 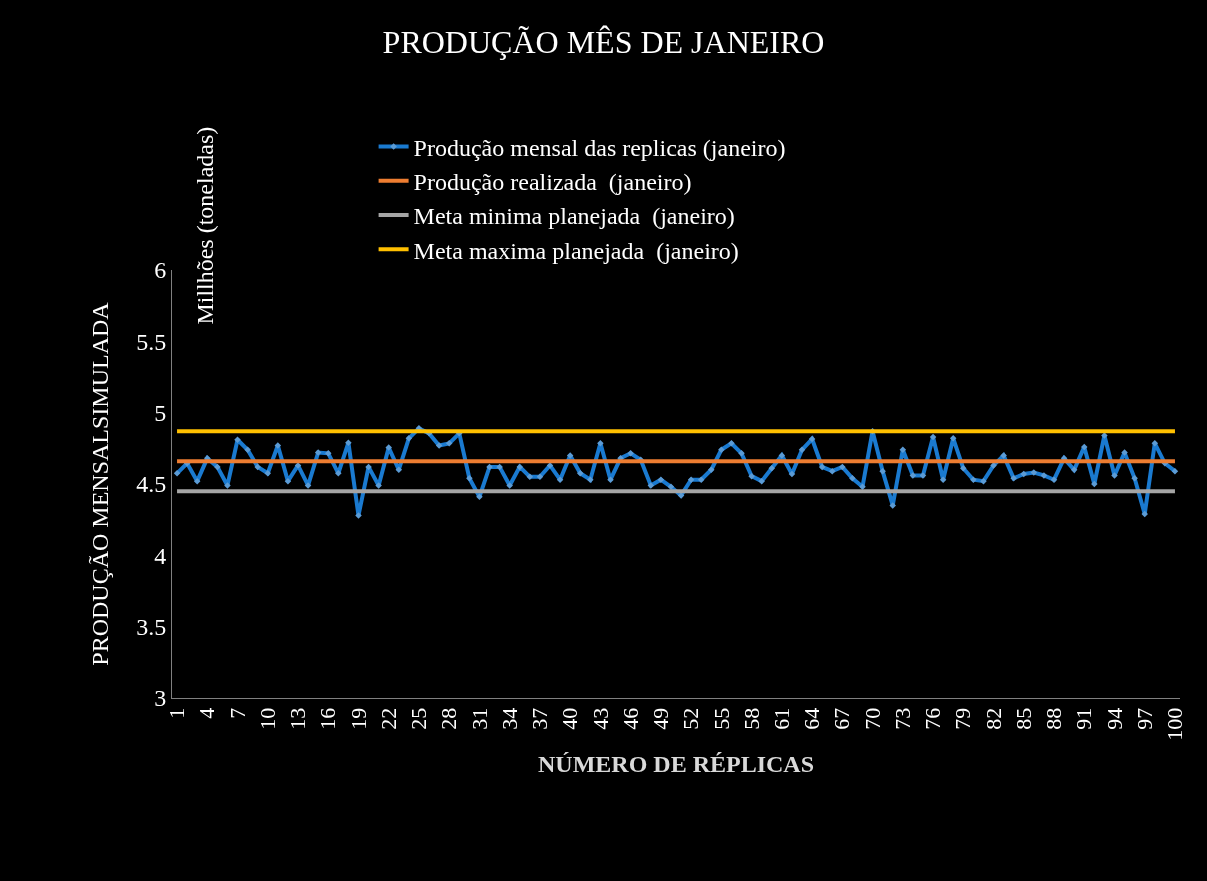 I want to click on legend-label: Produção mensal das replicas (janeiro), so click(x=599, y=147).